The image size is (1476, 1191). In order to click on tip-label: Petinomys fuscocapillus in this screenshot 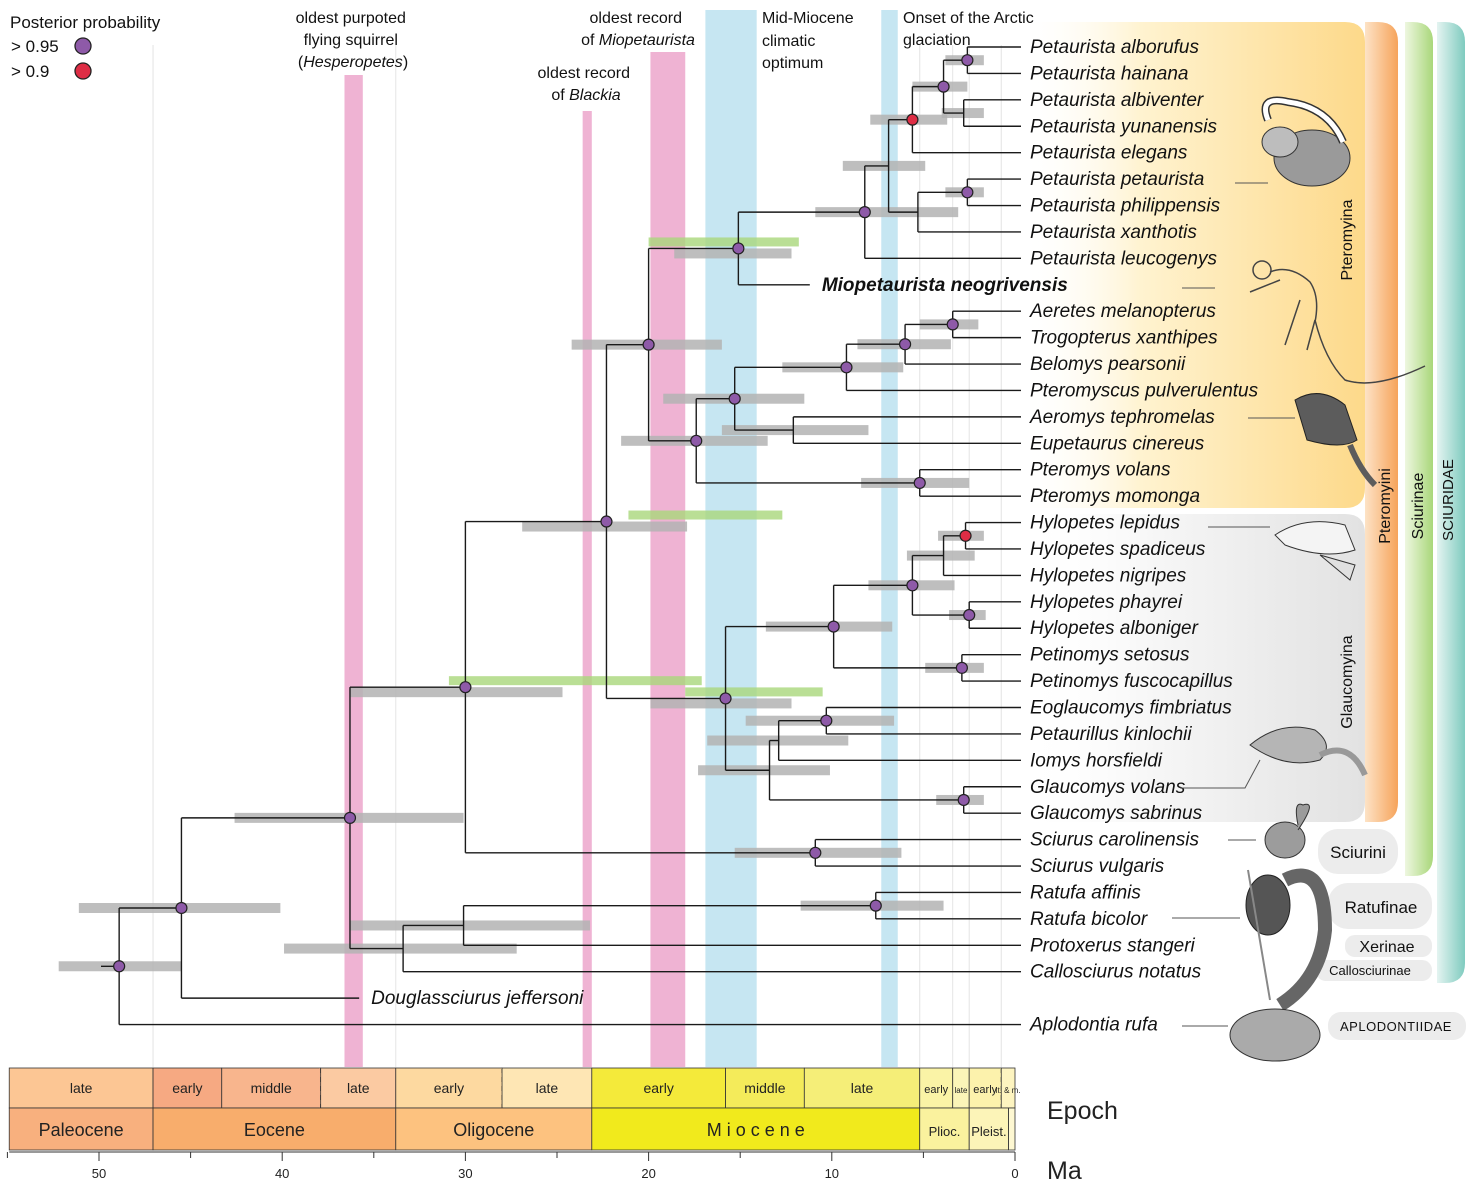, I will do `click(1131, 681)`.